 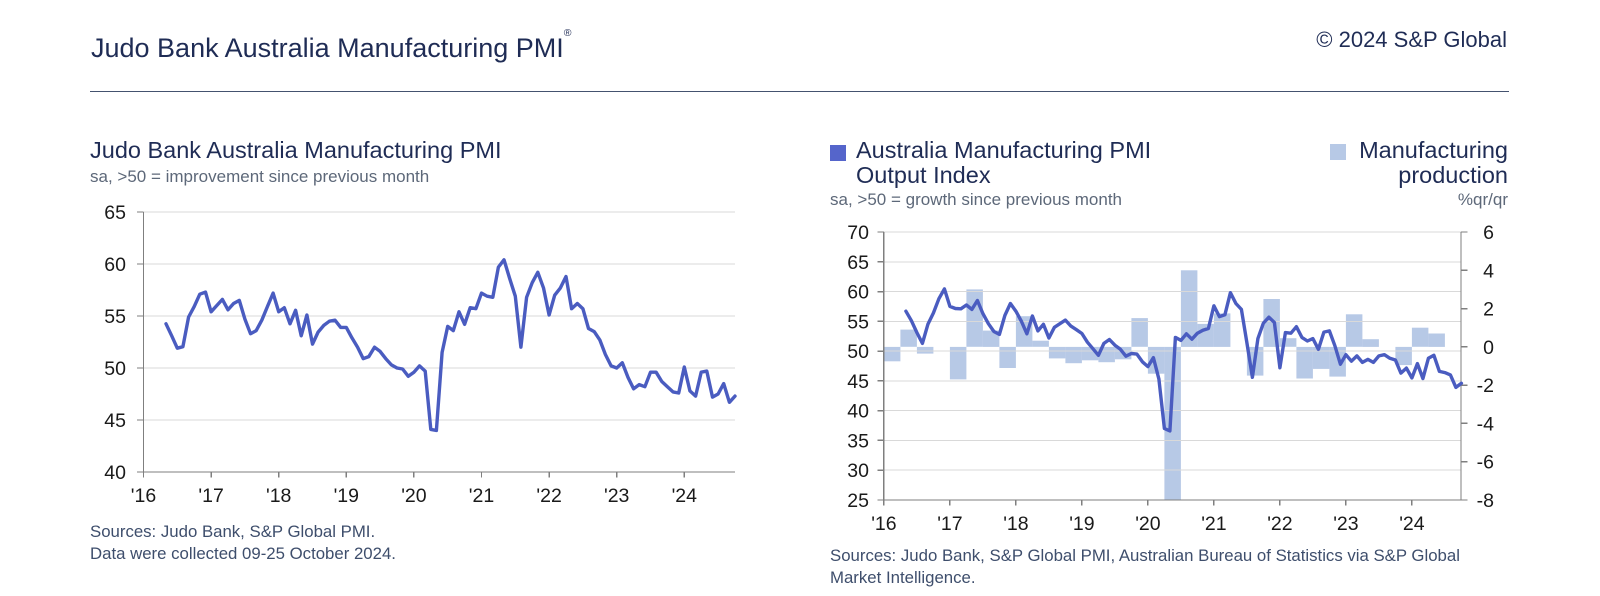 What do you see at coordinates (1485, 424) in the screenshot?
I see `svg-text: -4` at bounding box center [1485, 424].